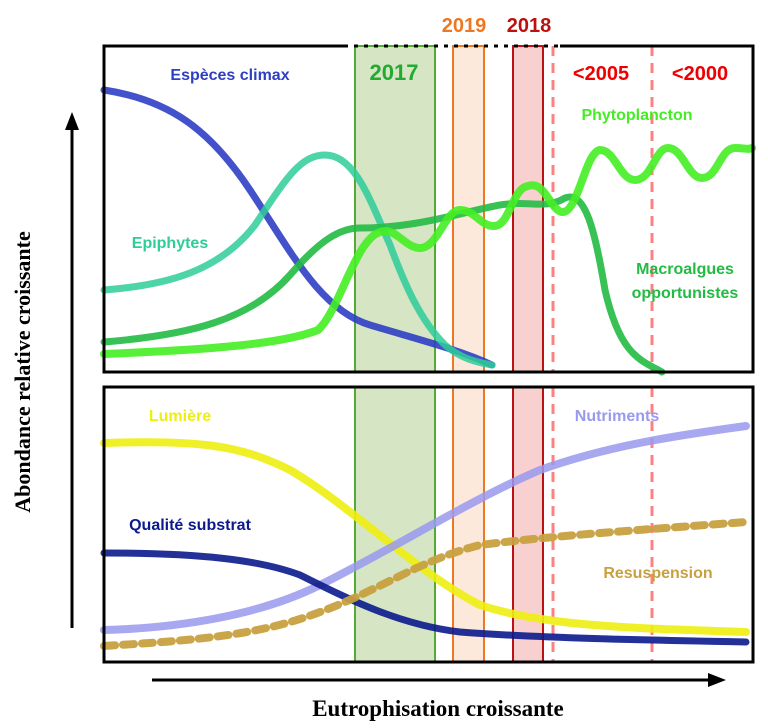 The width and height of the screenshot is (768, 728). What do you see at coordinates (685, 269) in the screenshot?
I see `label-macroalgues-line1: Macroalgues` at bounding box center [685, 269].